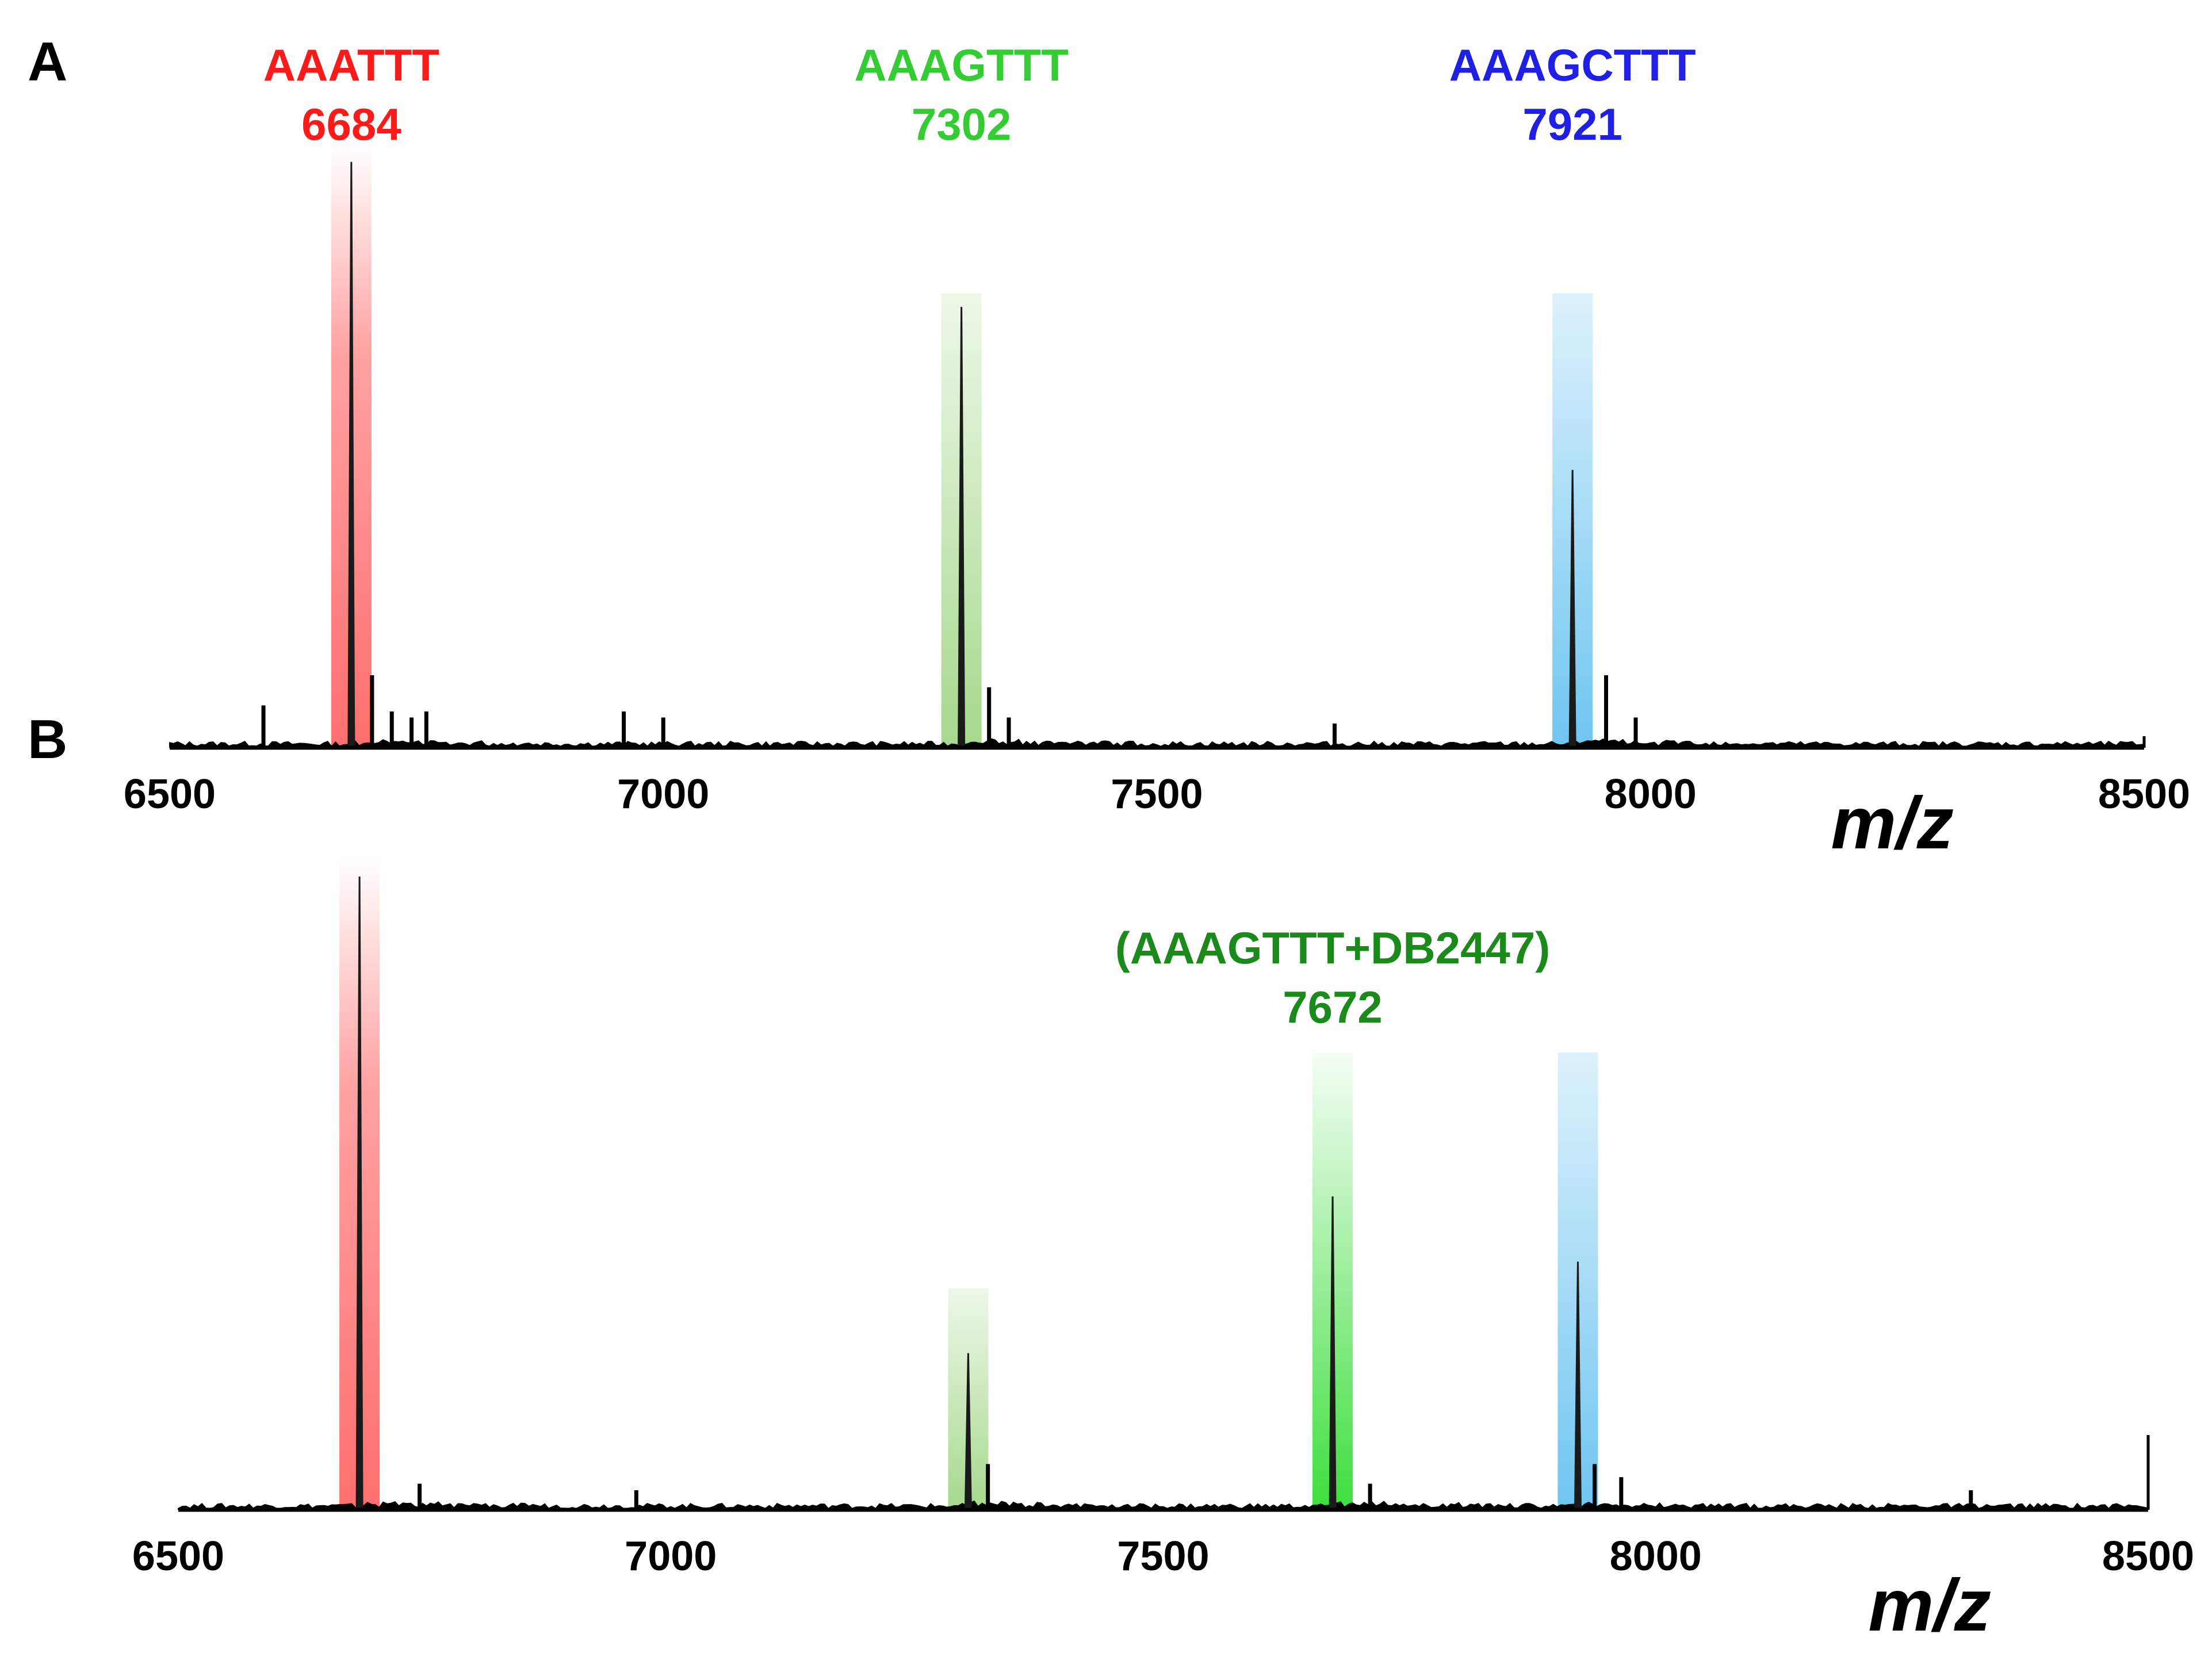 The width and height of the screenshot is (2212, 1653). I want to click on panel-b-tick-label-8500: 8500, so click(2148, 1556).